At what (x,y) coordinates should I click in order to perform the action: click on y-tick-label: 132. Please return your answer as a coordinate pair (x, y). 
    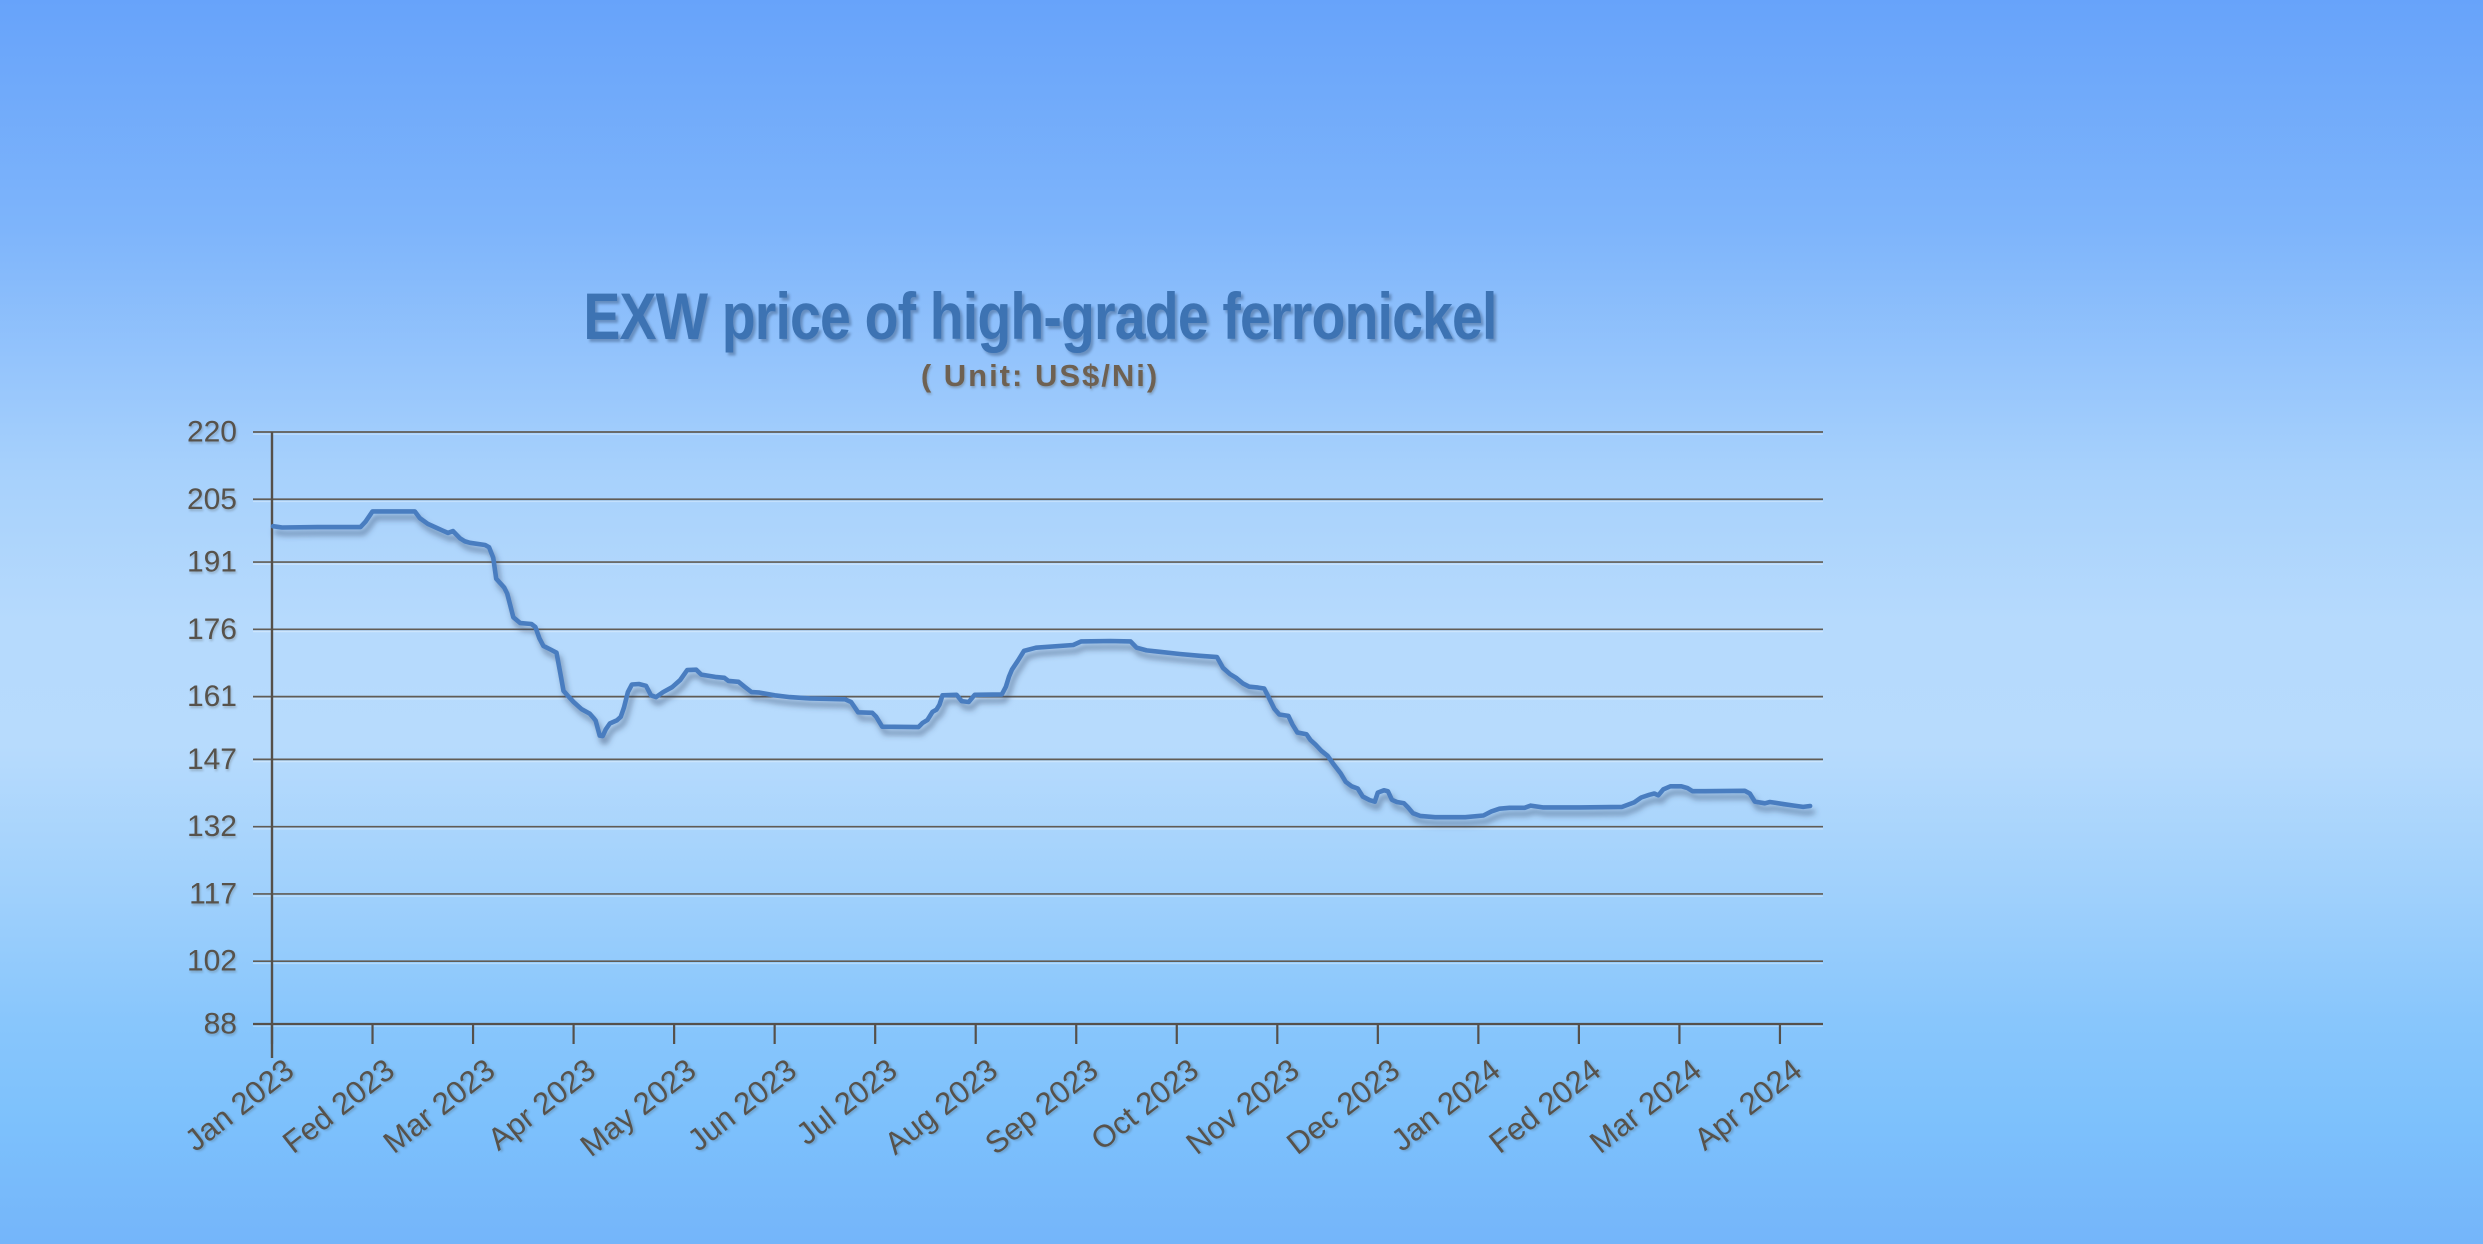
    Looking at the image, I should click on (212, 826).